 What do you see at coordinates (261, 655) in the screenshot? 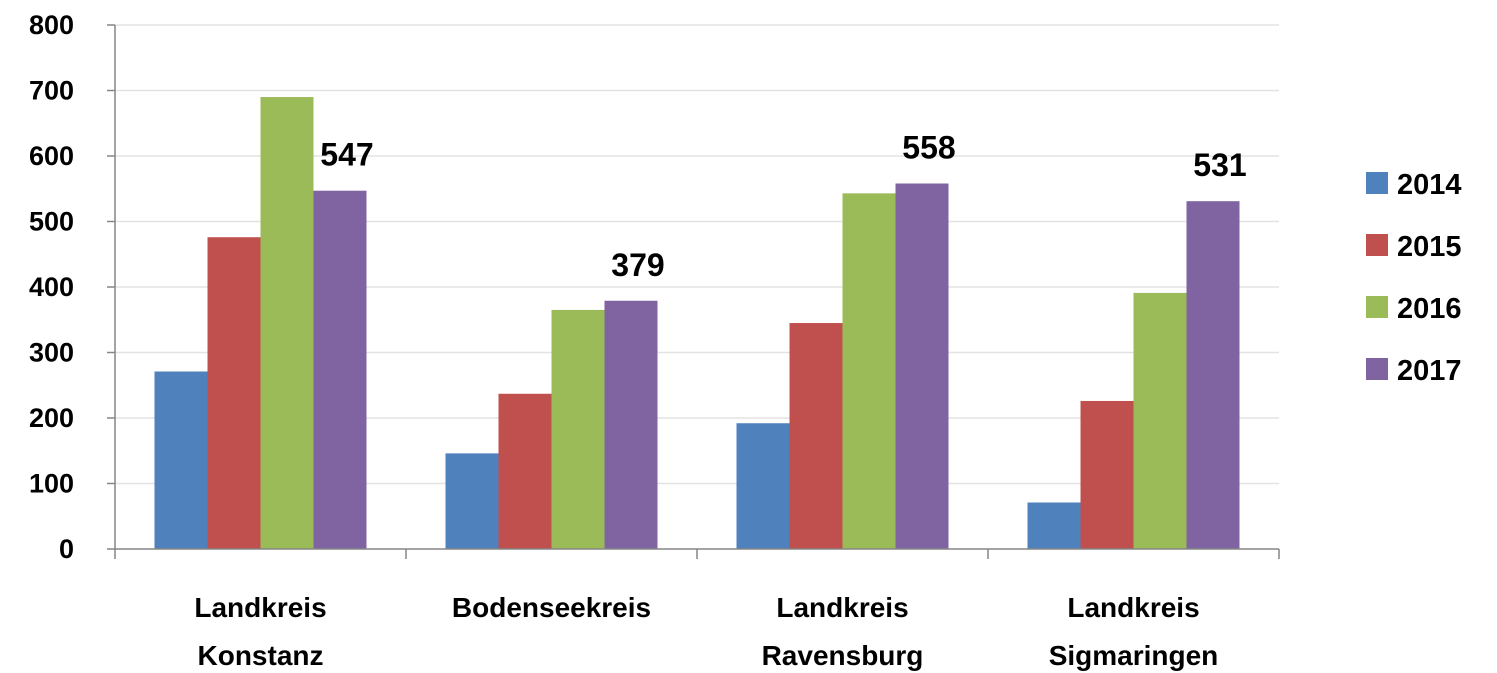
I see `x-category-label: Konstanz` at bounding box center [261, 655].